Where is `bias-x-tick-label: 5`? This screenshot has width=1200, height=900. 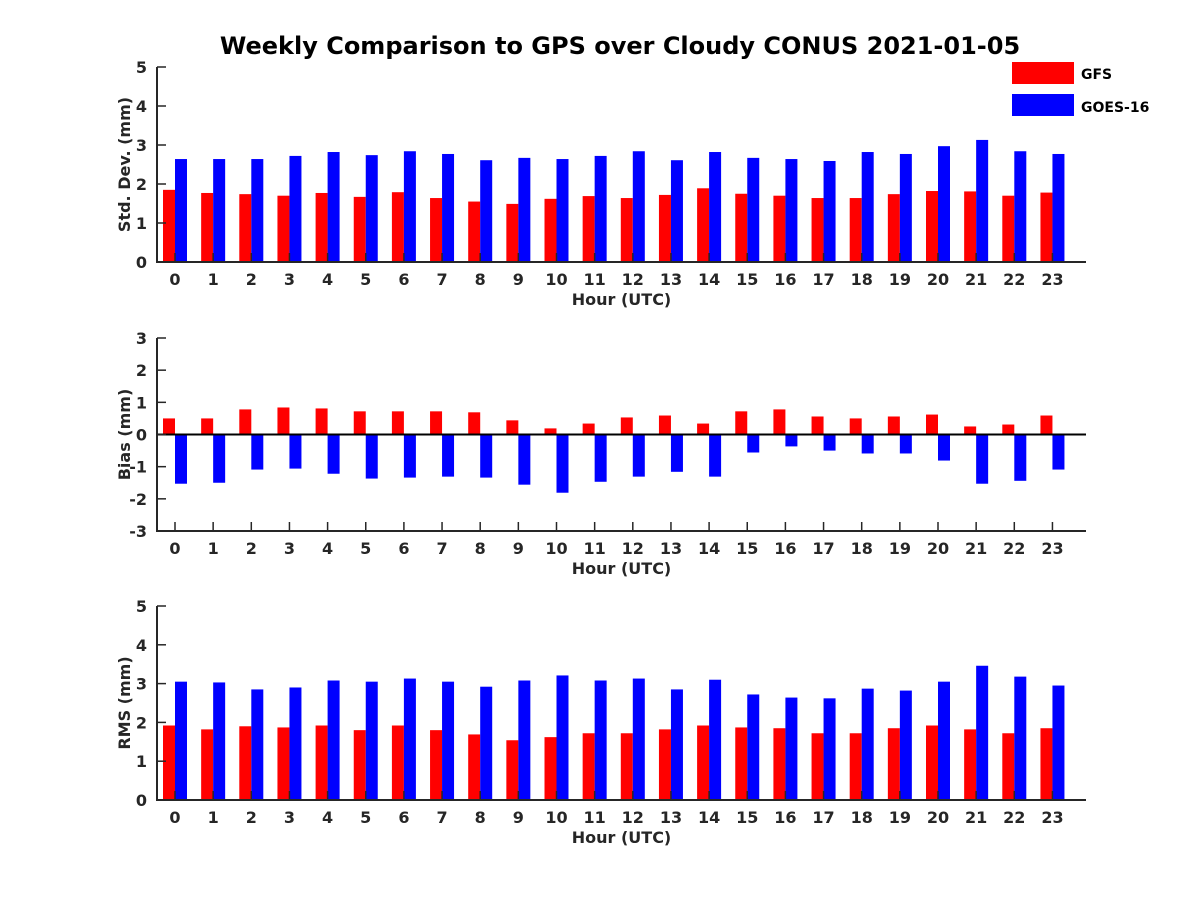 bias-x-tick-label: 5 is located at coordinates (365, 548).